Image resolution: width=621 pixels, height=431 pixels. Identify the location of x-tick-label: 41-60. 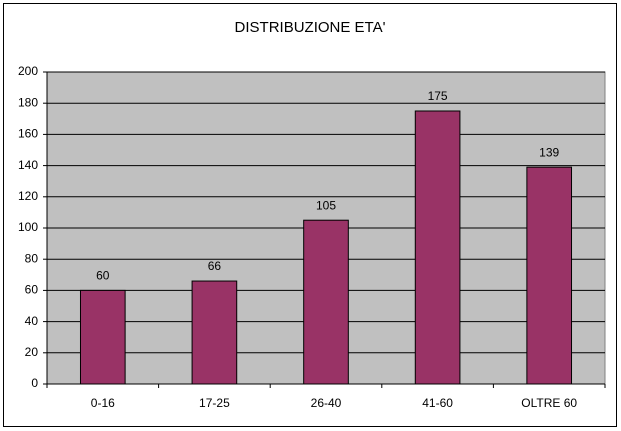
(437, 403).